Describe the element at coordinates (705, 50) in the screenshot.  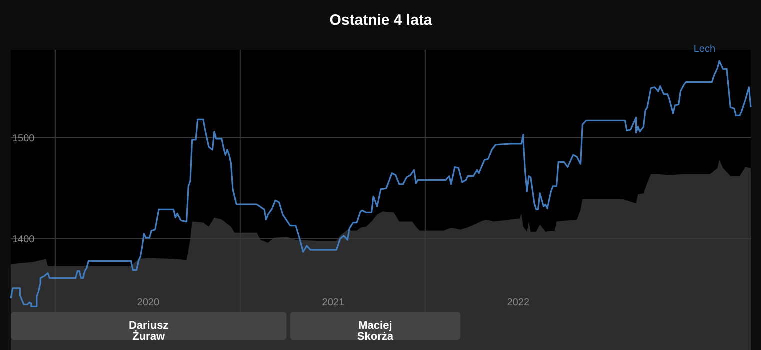
I see `series-label: Lech` at that location.